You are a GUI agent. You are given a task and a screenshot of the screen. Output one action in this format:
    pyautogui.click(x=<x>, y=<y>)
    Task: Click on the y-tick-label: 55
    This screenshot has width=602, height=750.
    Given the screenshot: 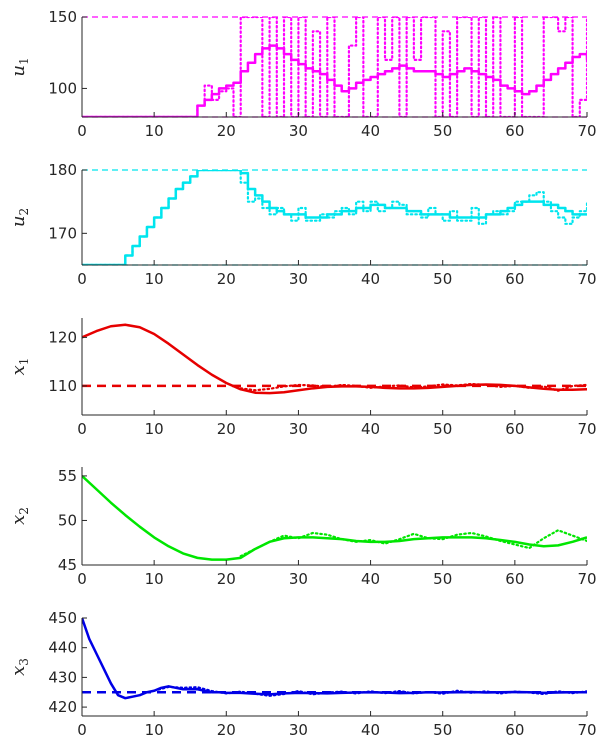 What is the action you would take?
    pyautogui.click(x=67, y=476)
    